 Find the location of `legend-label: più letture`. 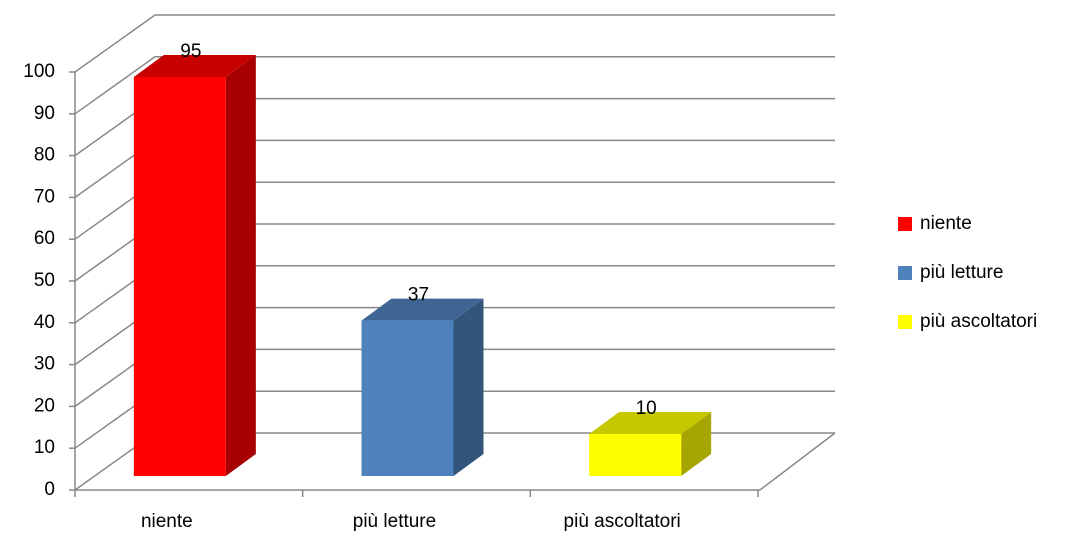

legend-label: più letture is located at coordinates (961, 272).